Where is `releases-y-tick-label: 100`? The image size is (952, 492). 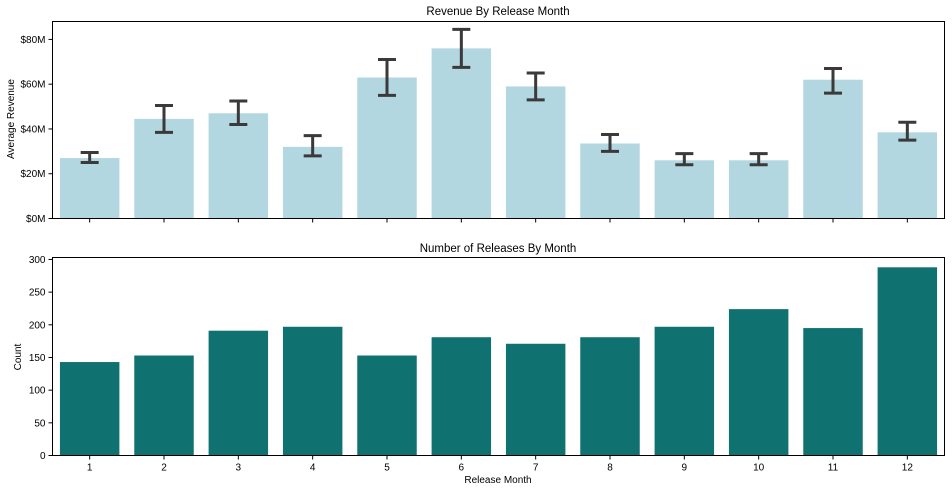 releases-y-tick-label: 100 is located at coordinates (37, 391).